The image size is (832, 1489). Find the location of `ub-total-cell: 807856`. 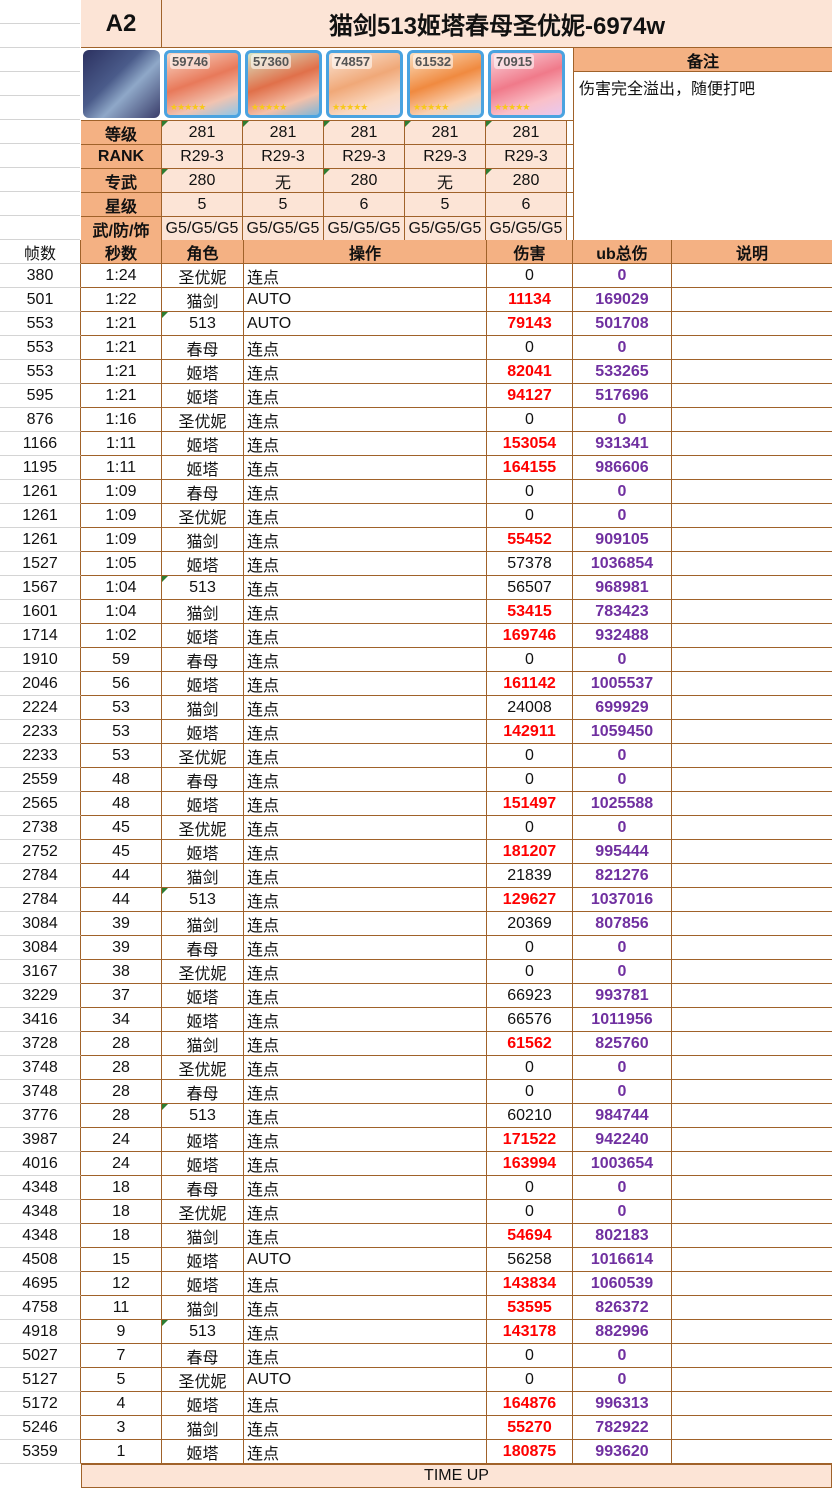

ub-total-cell: 807856 is located at coordinates (622, 924).